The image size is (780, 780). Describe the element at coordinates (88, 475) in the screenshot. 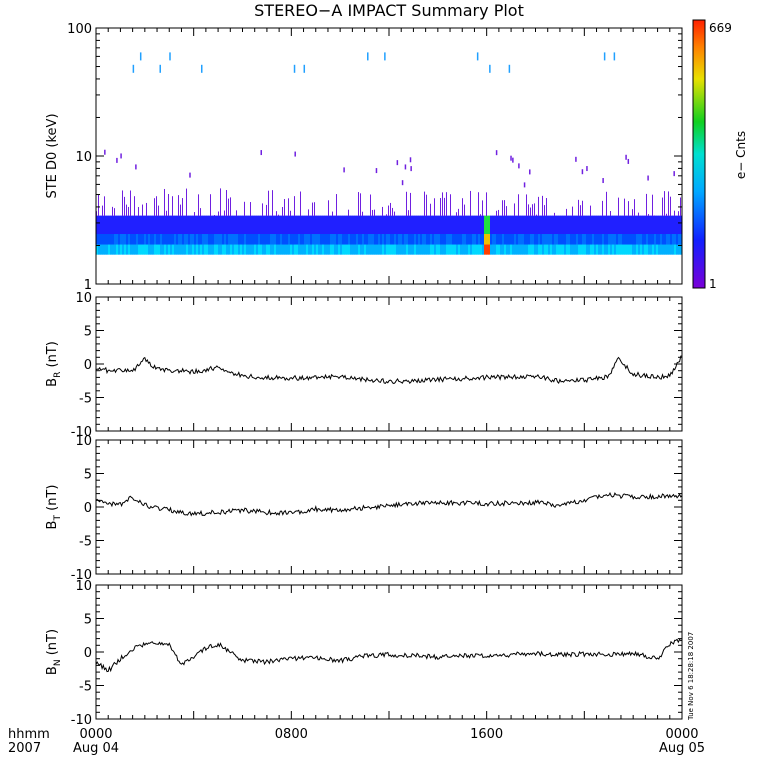

I see `y-tick-label: 5` at that location.